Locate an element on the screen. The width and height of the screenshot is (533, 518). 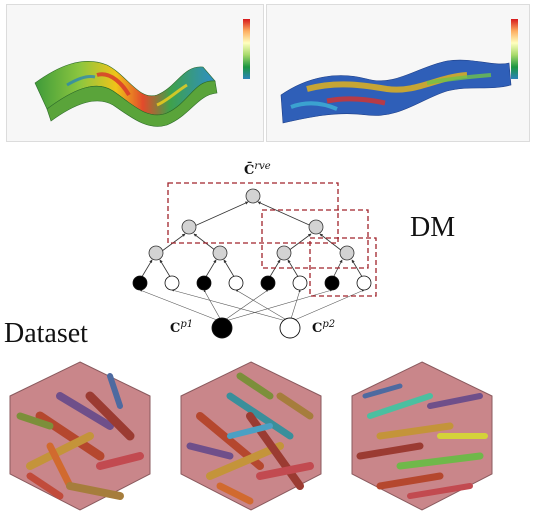
deformed-beam-left is located at coordinates (126, 94).